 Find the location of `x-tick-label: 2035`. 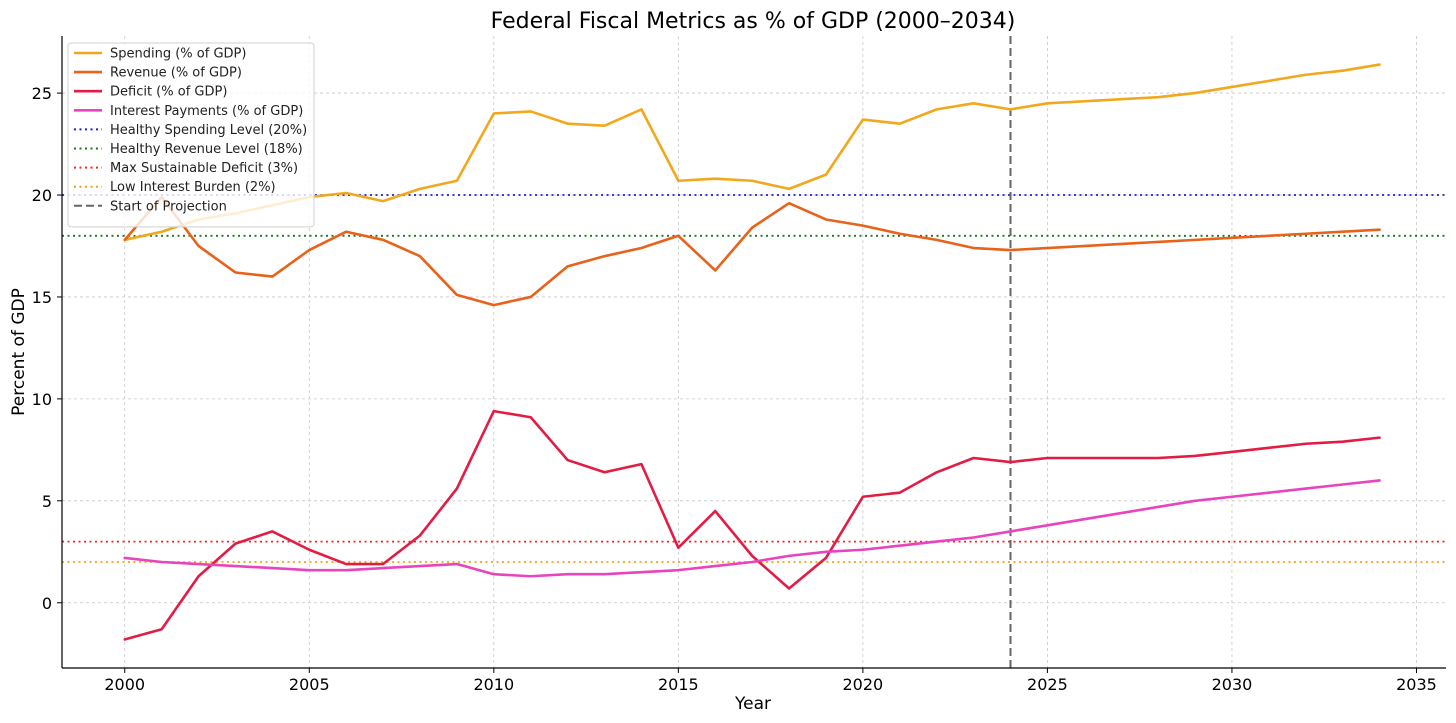

x-tick-label: 2035 is located at coordinates (1416, 684).